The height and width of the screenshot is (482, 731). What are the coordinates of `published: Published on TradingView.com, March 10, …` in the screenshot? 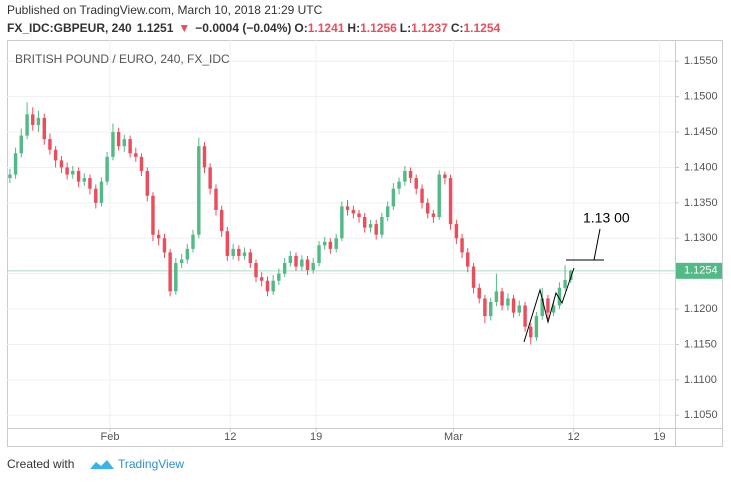 It's located at (165, 10).